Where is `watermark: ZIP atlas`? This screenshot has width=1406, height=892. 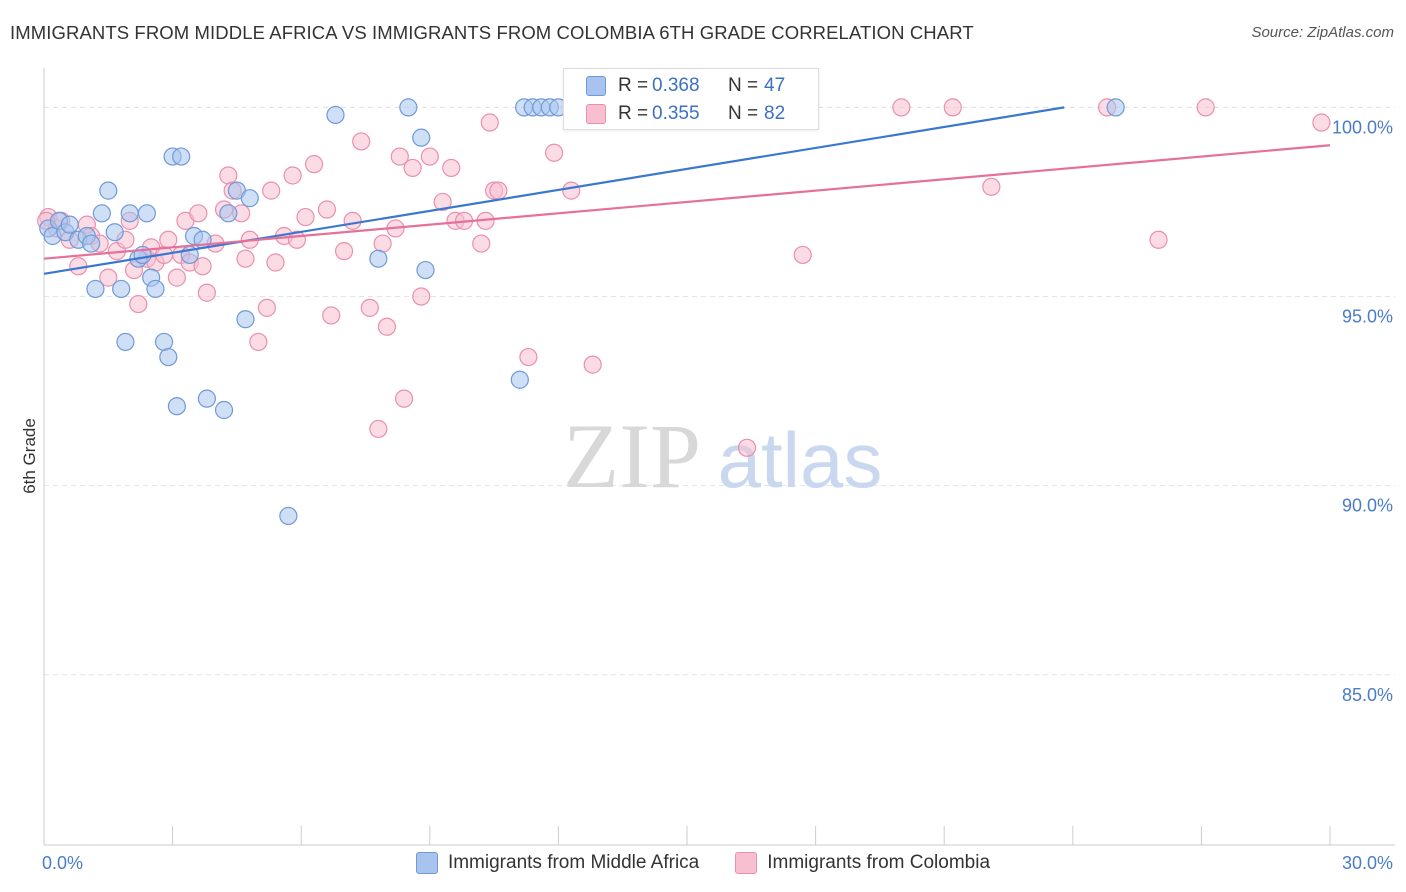
watermark: ZIP atlas is located at coordinates (722, 456).